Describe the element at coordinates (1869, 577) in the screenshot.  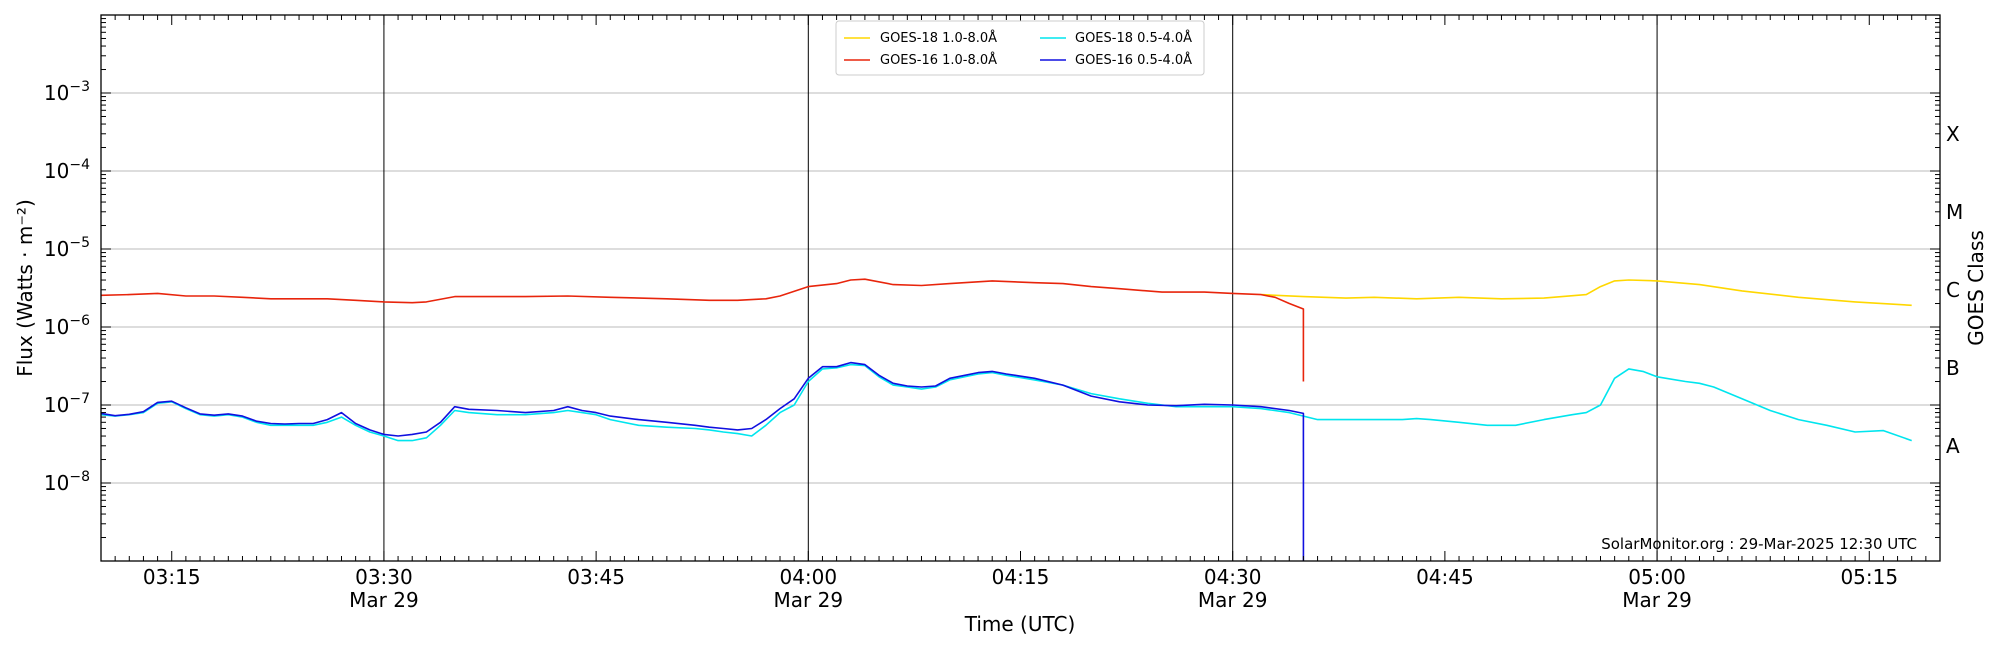
I see `x-tick-label: 05:15` at that location.